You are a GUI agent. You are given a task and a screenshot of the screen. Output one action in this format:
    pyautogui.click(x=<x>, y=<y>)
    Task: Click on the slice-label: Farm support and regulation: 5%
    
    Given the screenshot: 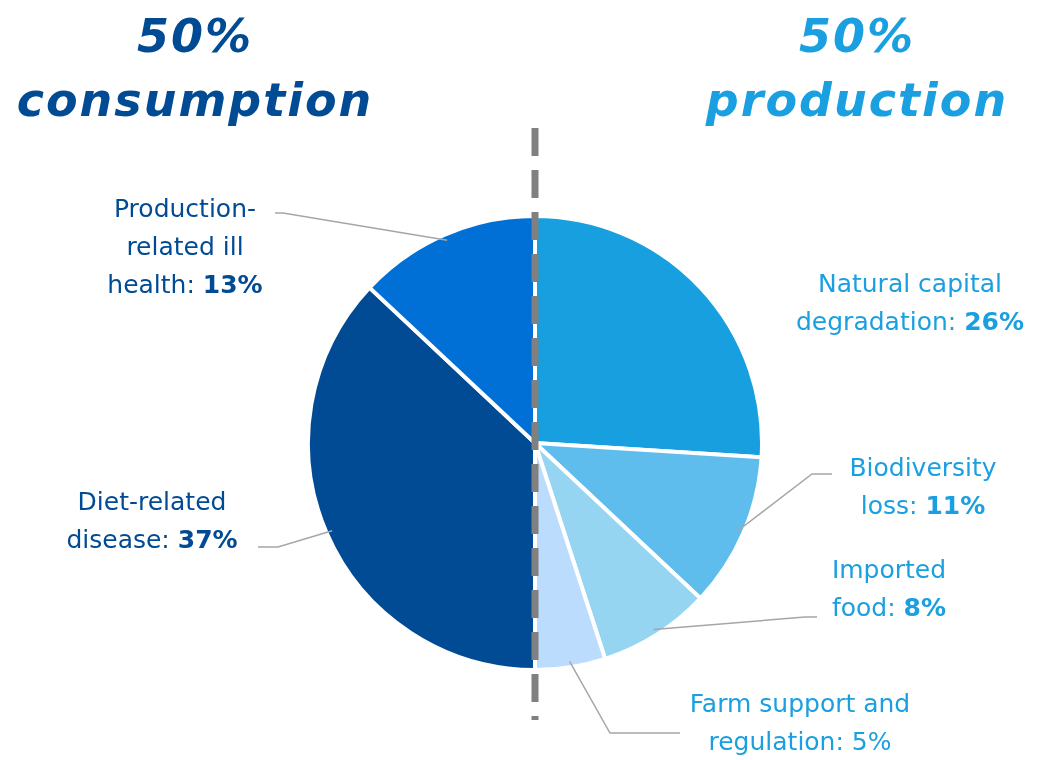 What is the action you would take?
    pyautogui.click(x=800, y=722)
    